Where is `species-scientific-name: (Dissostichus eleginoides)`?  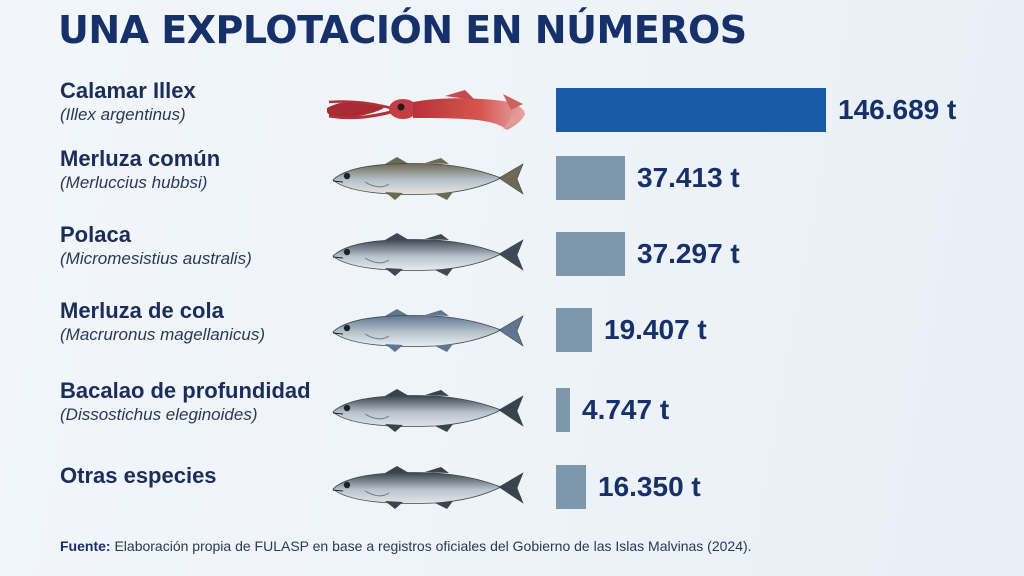 species-scientific-name: (Dissostichus eleginoides) is located at coordinates (159, 414).